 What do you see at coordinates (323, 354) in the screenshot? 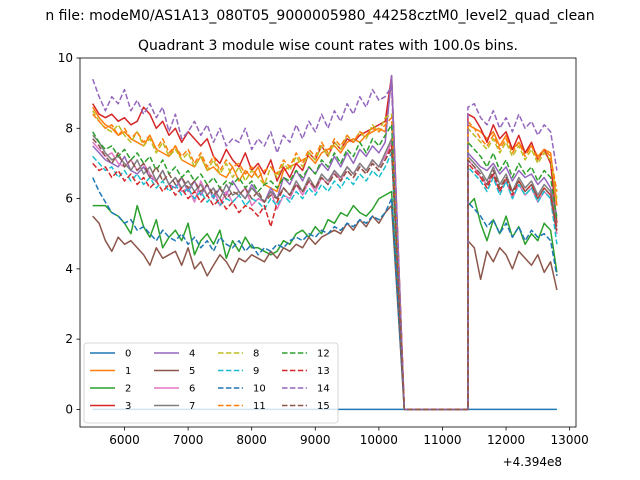
I see `legend-label: 12` at bounding box center [323, 354].